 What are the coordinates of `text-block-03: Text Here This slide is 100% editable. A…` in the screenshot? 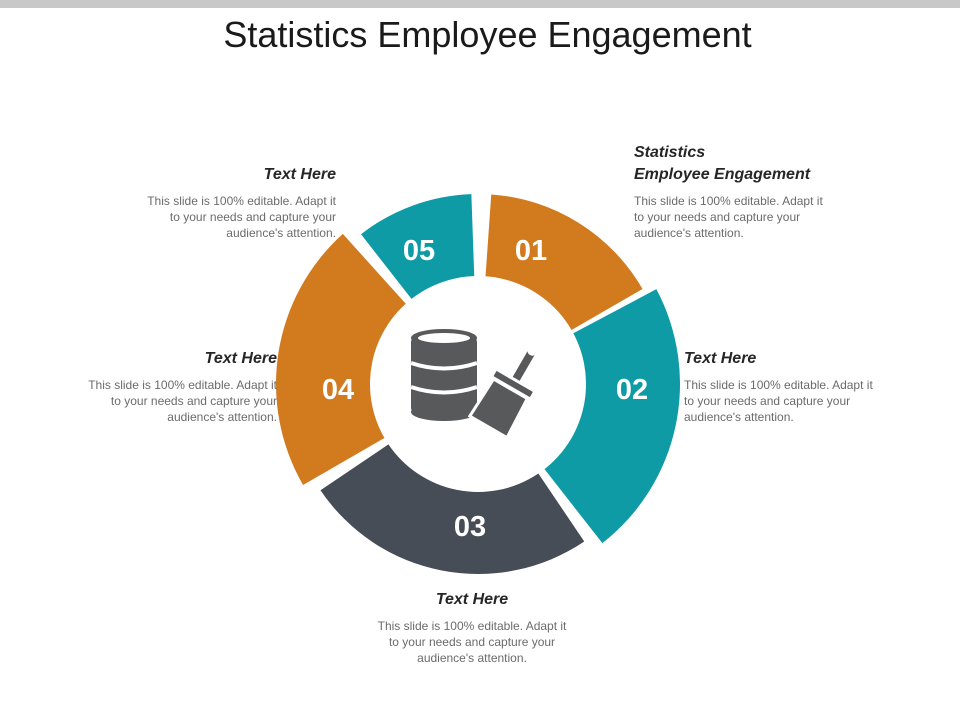 It's located at (472, 627).